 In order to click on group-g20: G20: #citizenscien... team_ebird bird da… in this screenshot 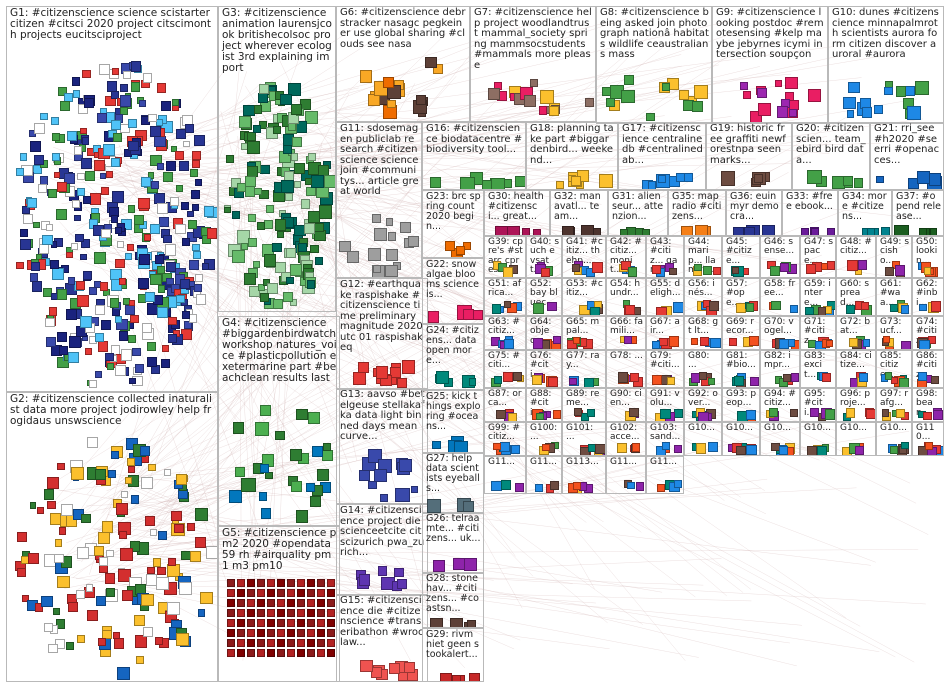, I will do `click(831, 156)`.